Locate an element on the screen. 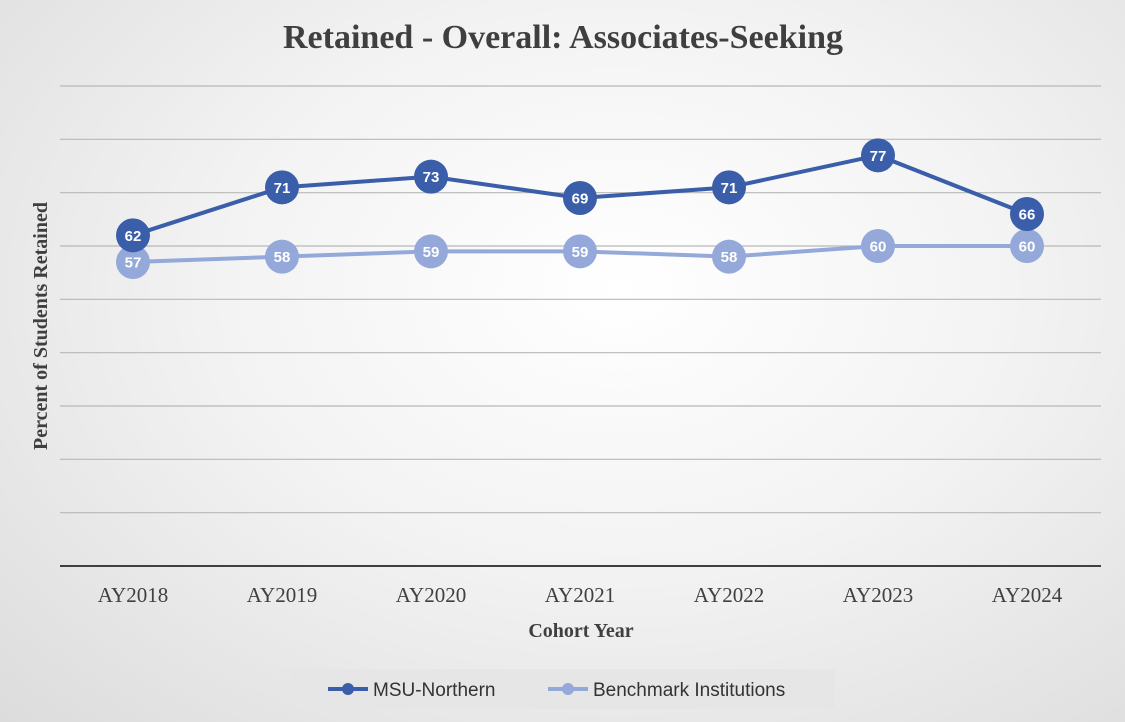 The height and width of the screenshot is (722, 1125). x-axis-title: Cohort Year is located at coordinates (580, 631).